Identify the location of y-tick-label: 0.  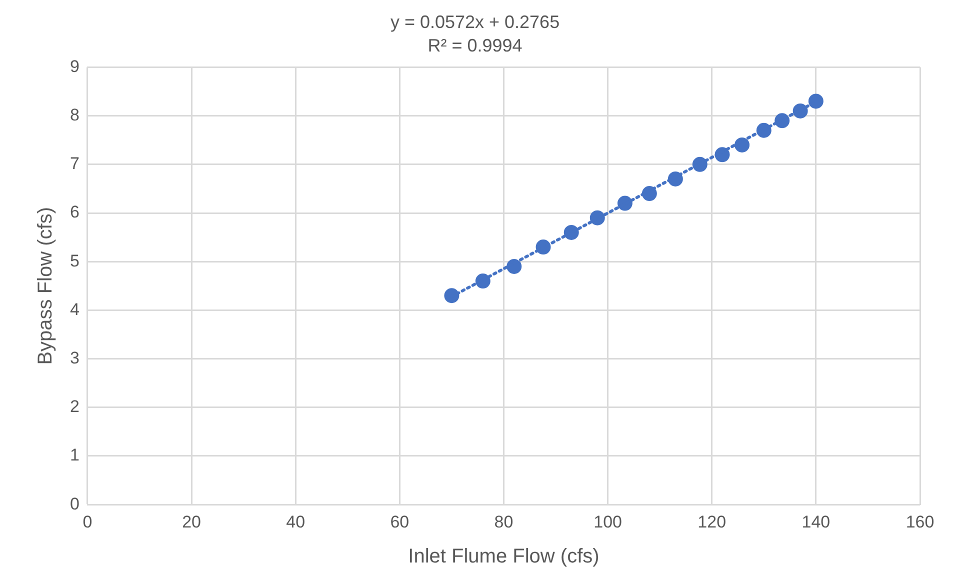
(75, 504).